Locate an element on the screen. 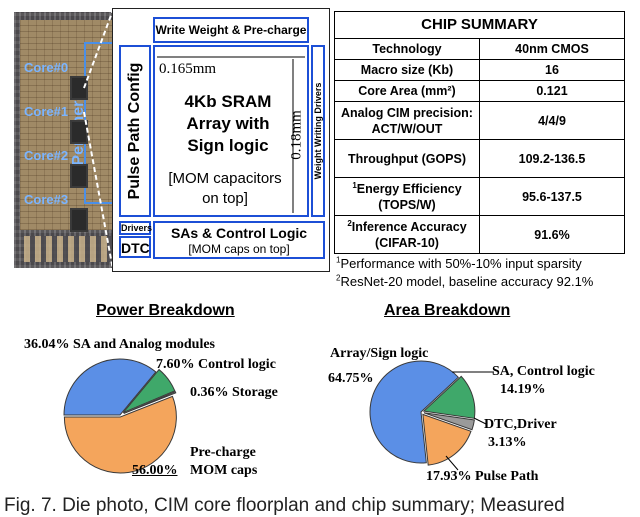  core-label-3: Core#3 is located at coordinates (46, 199).